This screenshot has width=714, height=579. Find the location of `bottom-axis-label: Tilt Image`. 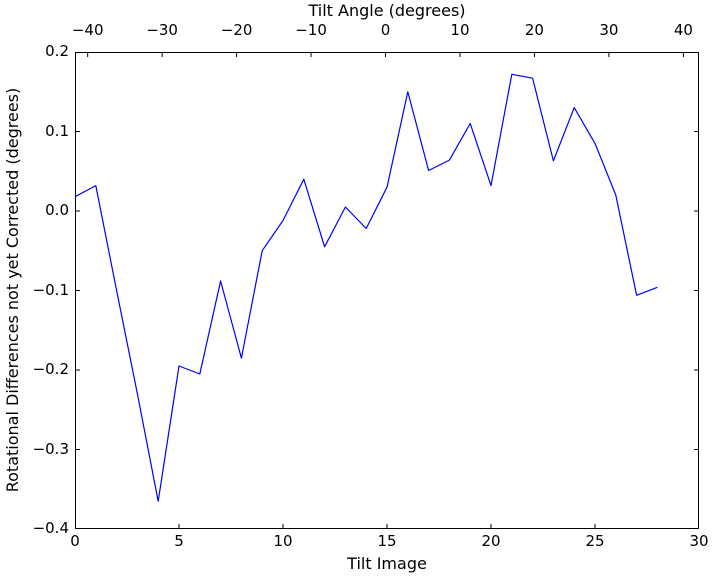

bottom-axis-label: Tilt Image is located at coordinates (387, 563).